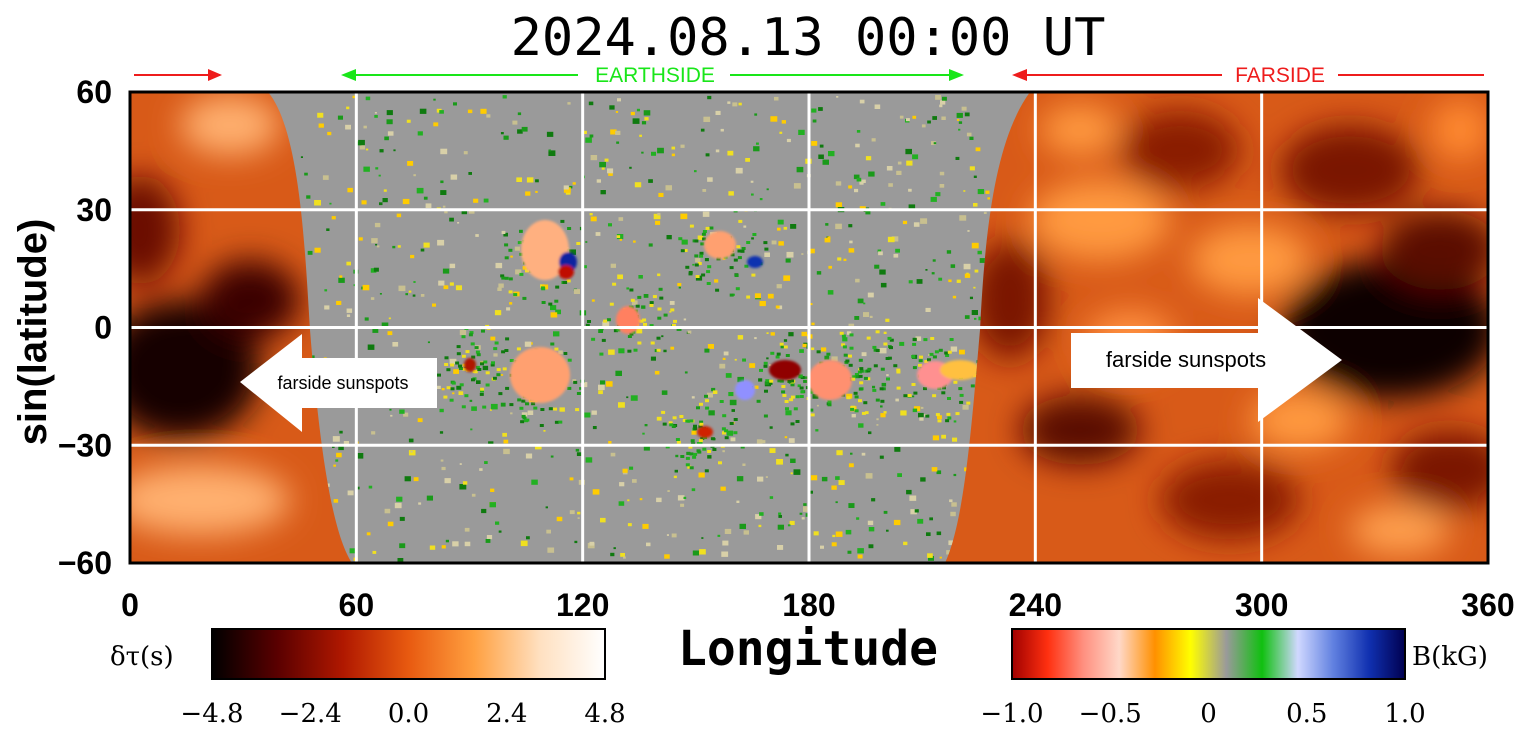 This screenshot has width=1525, height=736. Describe the element at coordinates (348, 75) in the screenshot. I see `earthside-arrowhead-left` at that location.